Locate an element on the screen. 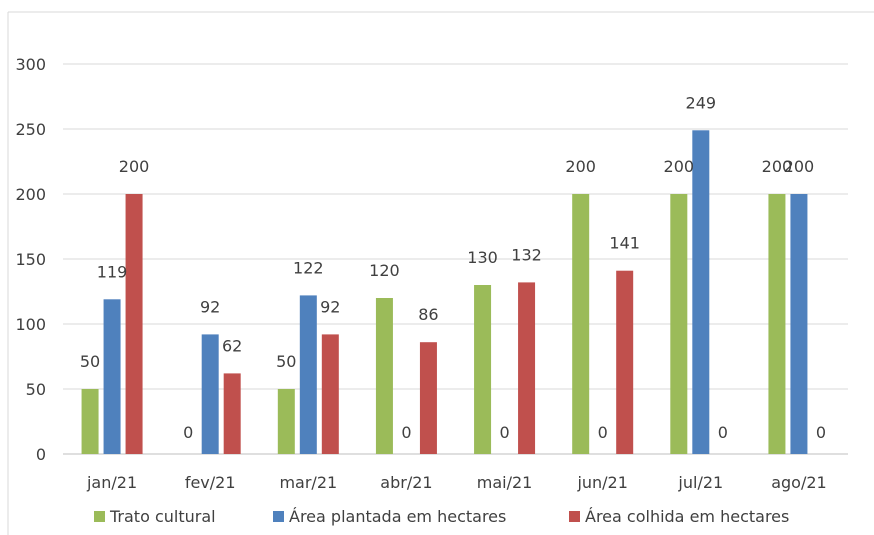 The width and height of the screenshot is (874, 535). x-tick-label: mar/21 is located at coordinates (308, 482).